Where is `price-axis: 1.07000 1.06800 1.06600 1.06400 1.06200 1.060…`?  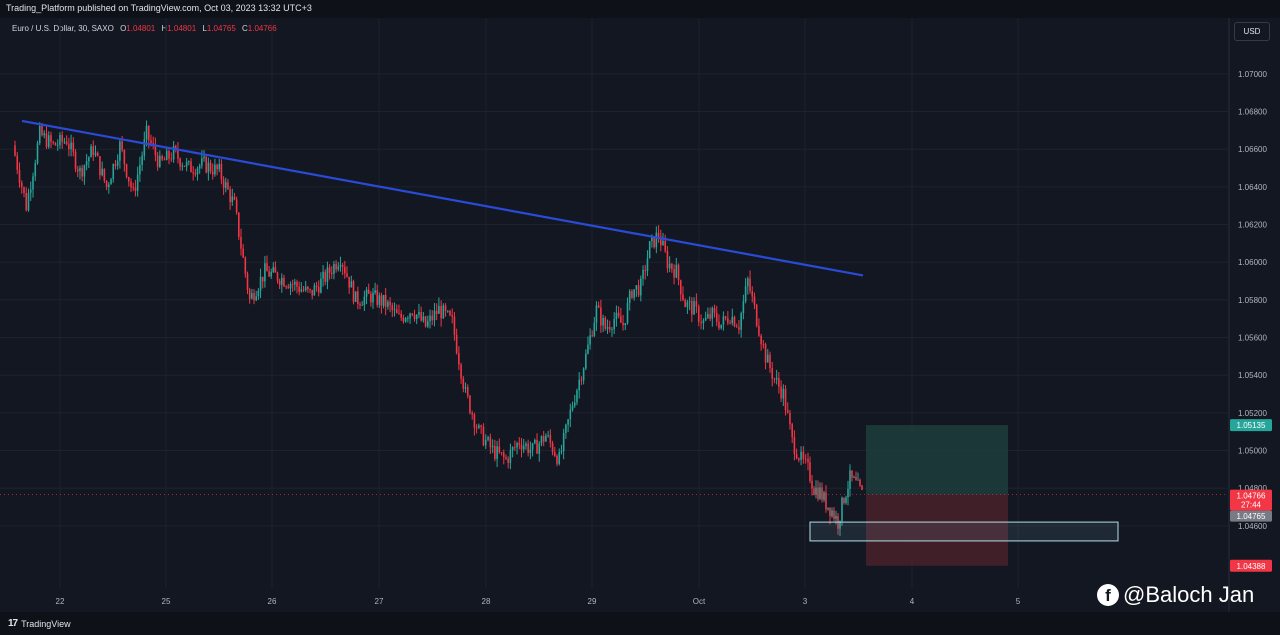
price-axis: 1.07000 1.06800 1.06600 1.06400 1.06200 1.060… is located at coordinates (1252, 300).